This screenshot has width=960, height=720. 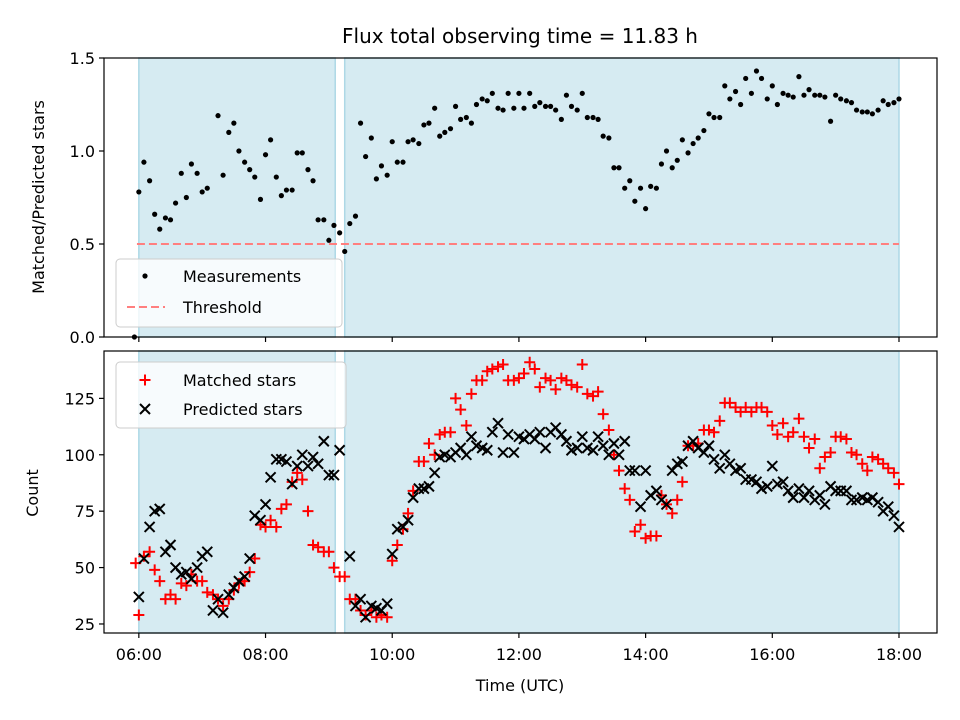 I want to click on x-tick-label: 14:00, so click(x=646, y=654).